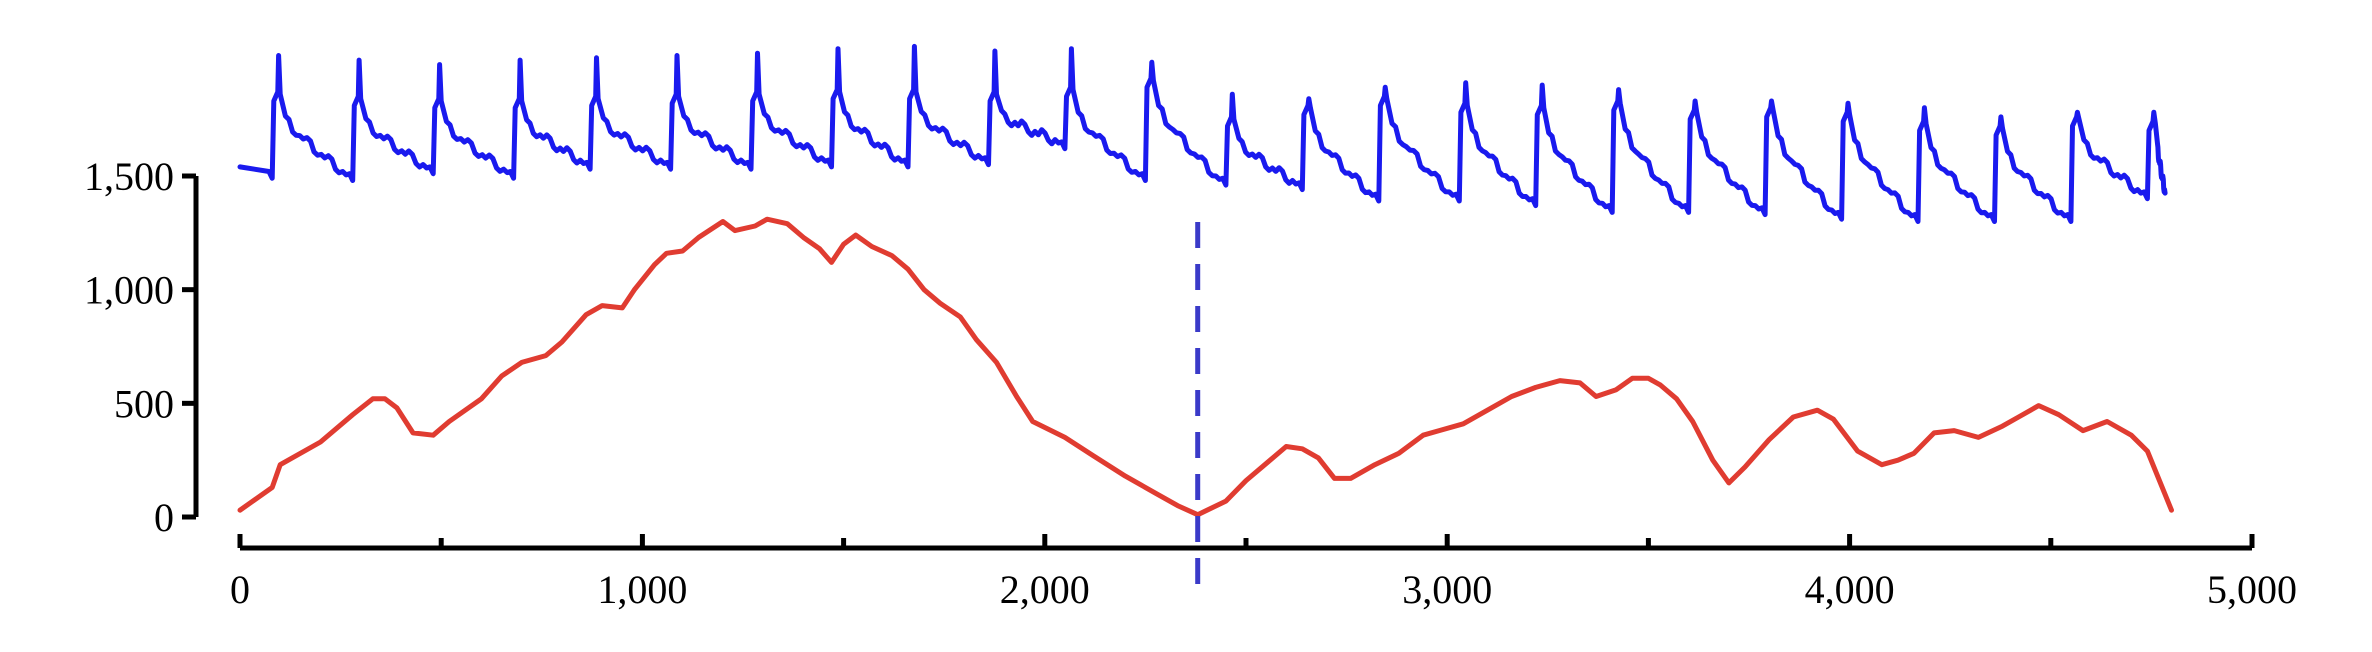  Describe the element at coordinates (129, 290) in the screenshot. I see `y-tick-label: 1,000` at that location.